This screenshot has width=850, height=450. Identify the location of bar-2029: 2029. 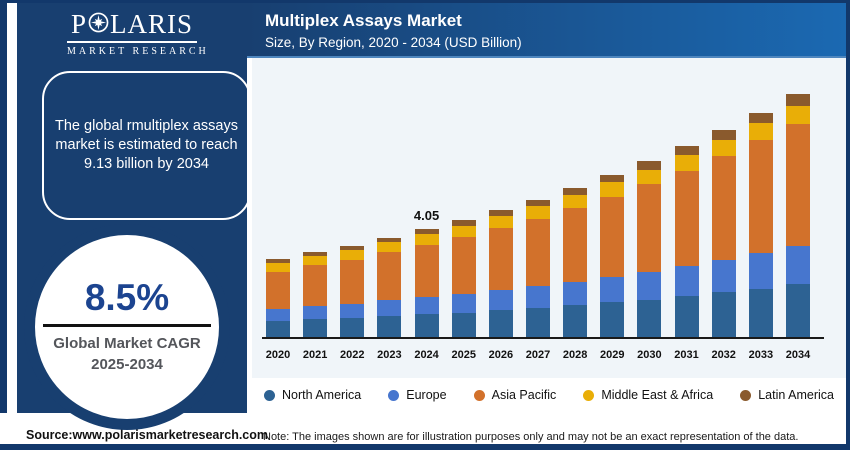
(612, 209).